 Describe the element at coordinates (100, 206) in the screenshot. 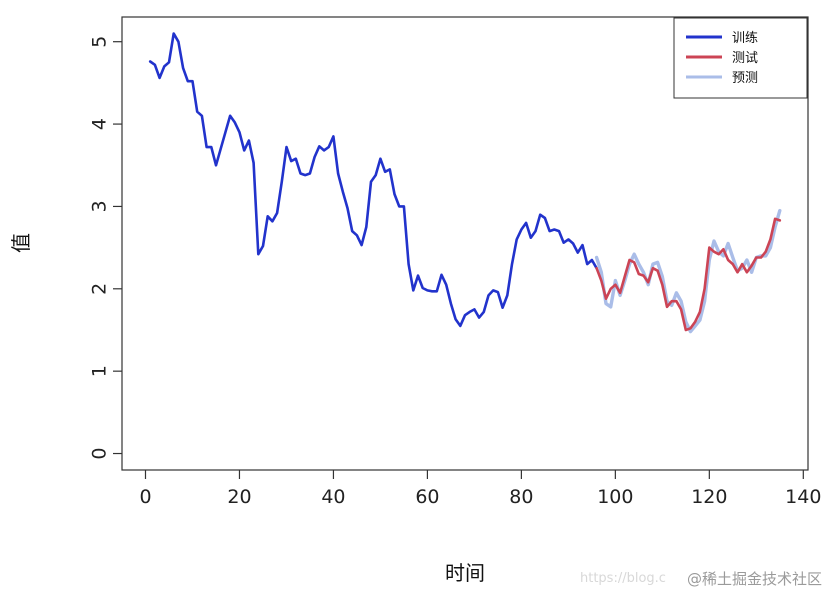

I see `y-tick-label: 3` at that location.